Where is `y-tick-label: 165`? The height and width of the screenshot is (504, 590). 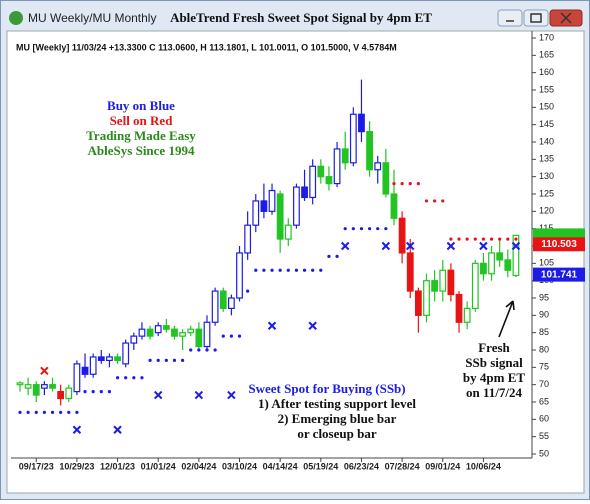
y-tick-label: 165 is located at coordinates (546, 55).